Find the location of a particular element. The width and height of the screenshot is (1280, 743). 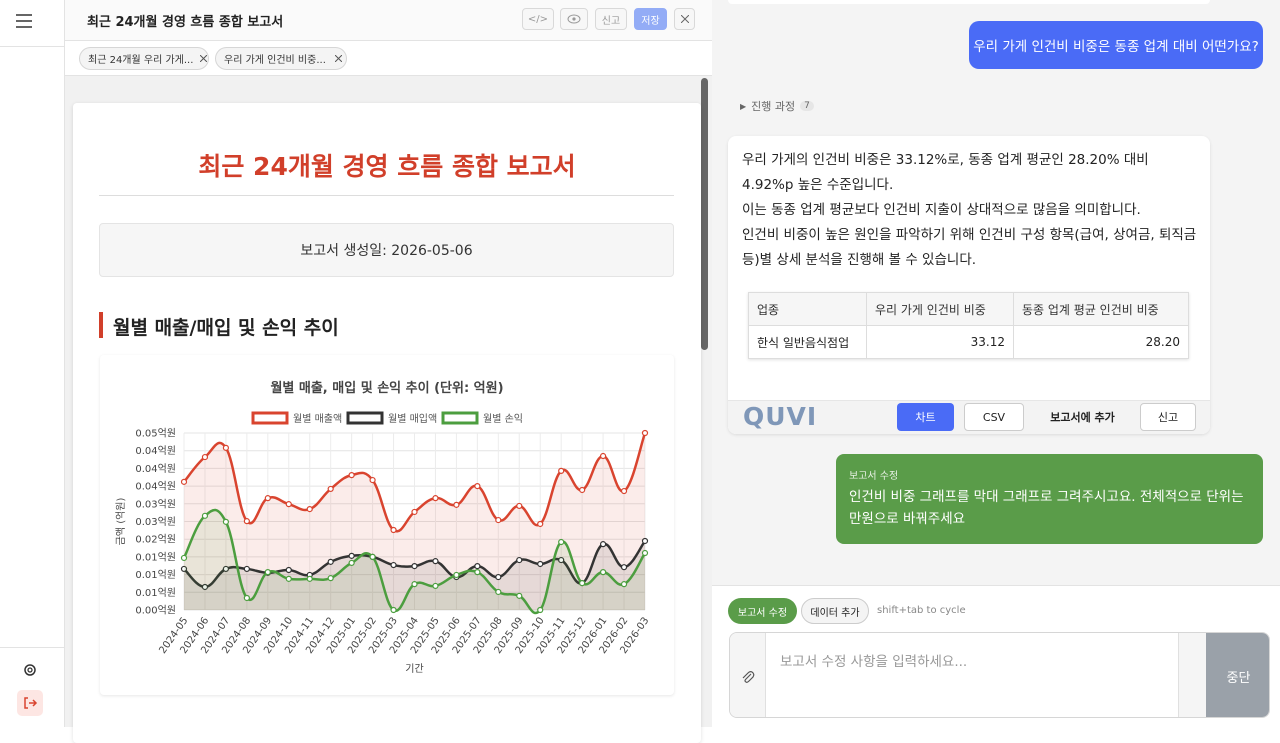

report-title: 최근 24개월 경영 흐름 종합 보고서 is located at coordinates (387, 166).